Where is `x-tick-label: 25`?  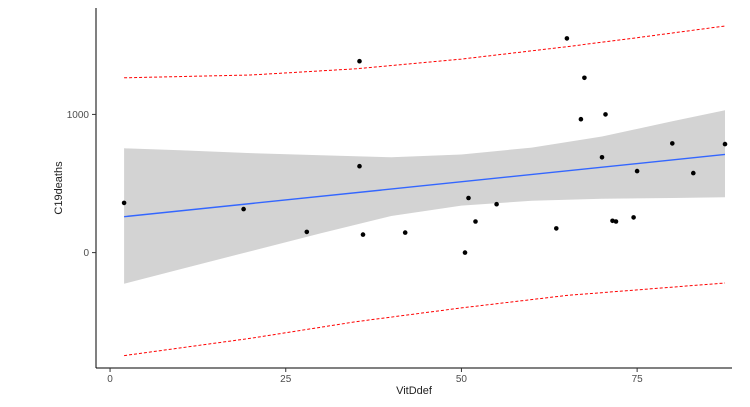 x-tick-label: 25 is located at coordinates (286, 379).